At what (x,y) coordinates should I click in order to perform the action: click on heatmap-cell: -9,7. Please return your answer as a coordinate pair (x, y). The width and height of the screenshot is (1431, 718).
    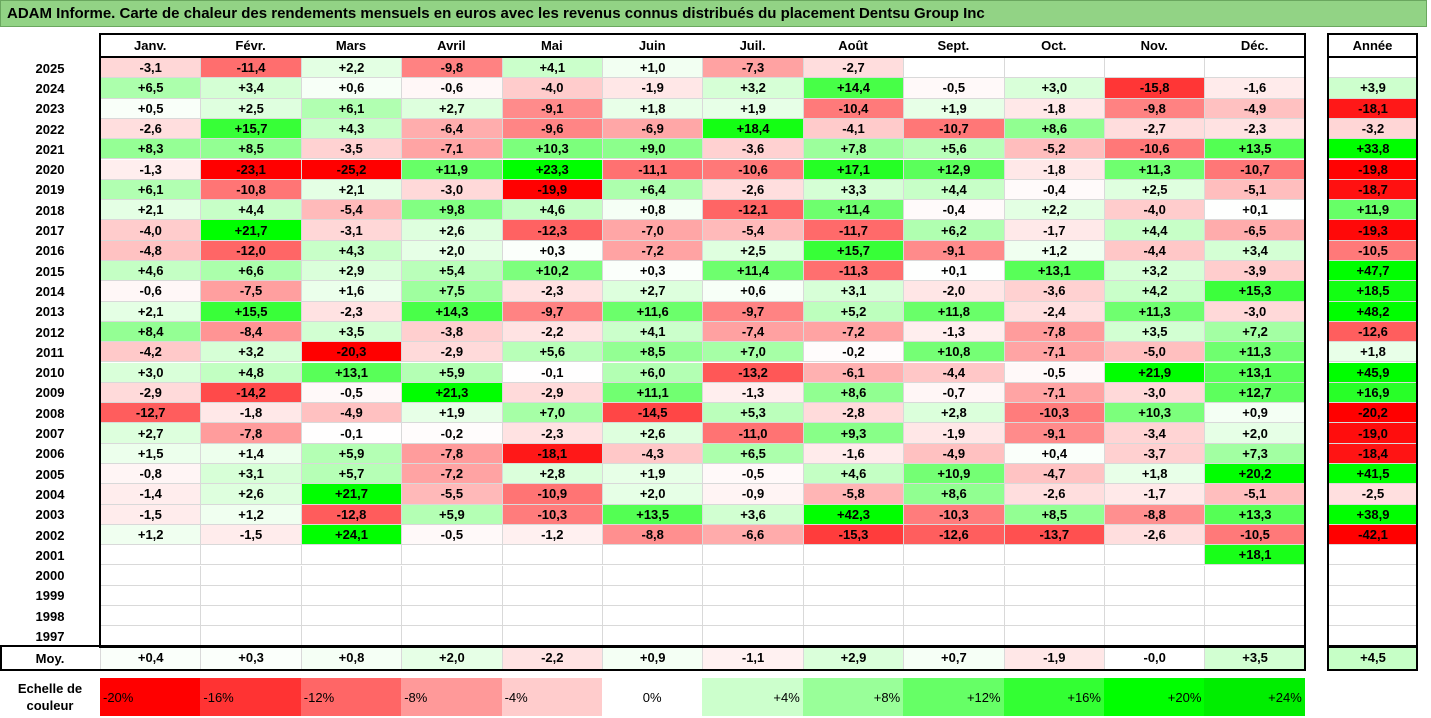
    Looking at the image, I should click on (752, 311).